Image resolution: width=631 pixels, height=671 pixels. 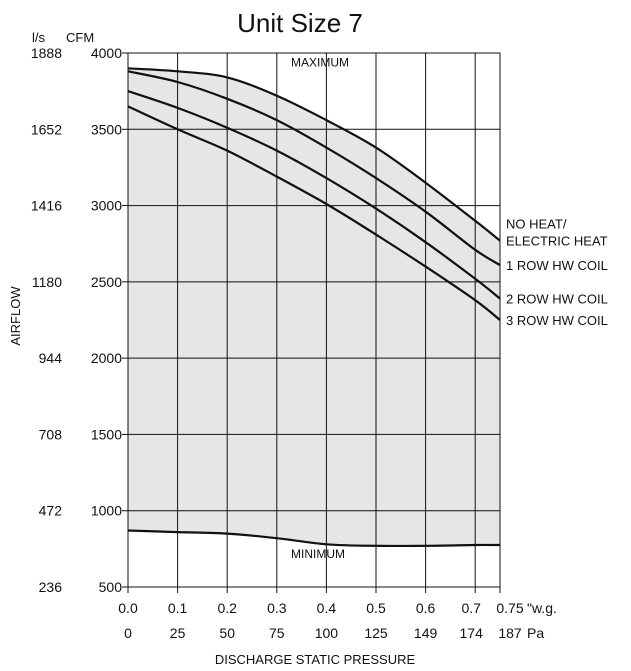 I want to click on y-unit-left: l/s, so click(x=39, y=37).